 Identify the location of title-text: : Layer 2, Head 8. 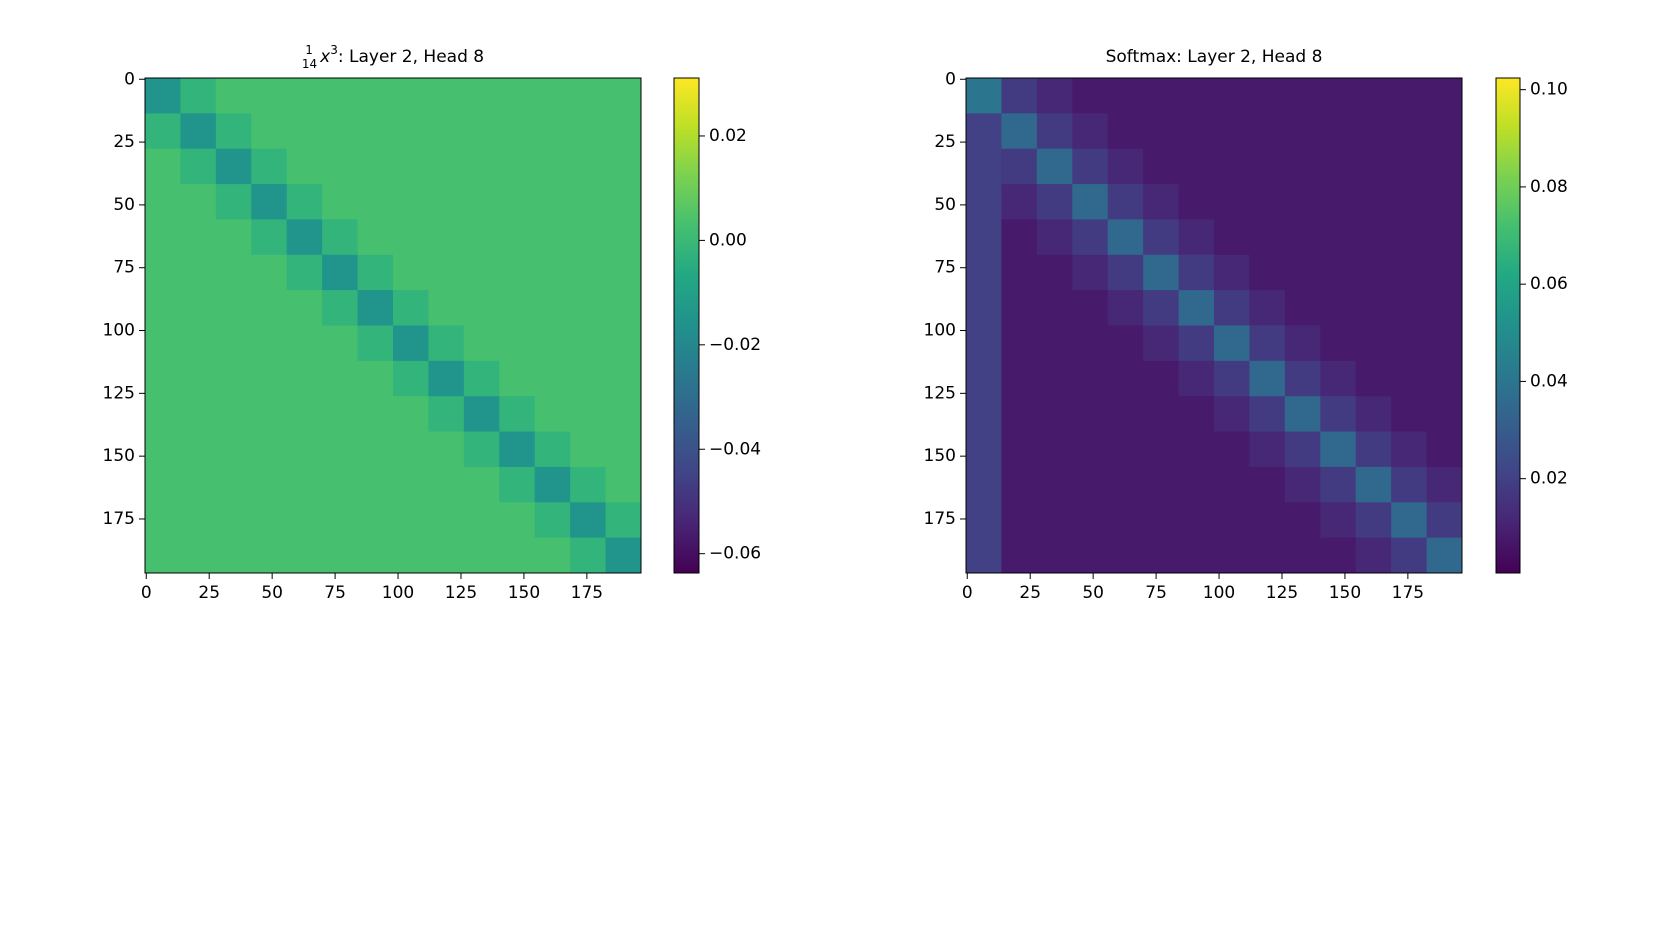
(411, 57).